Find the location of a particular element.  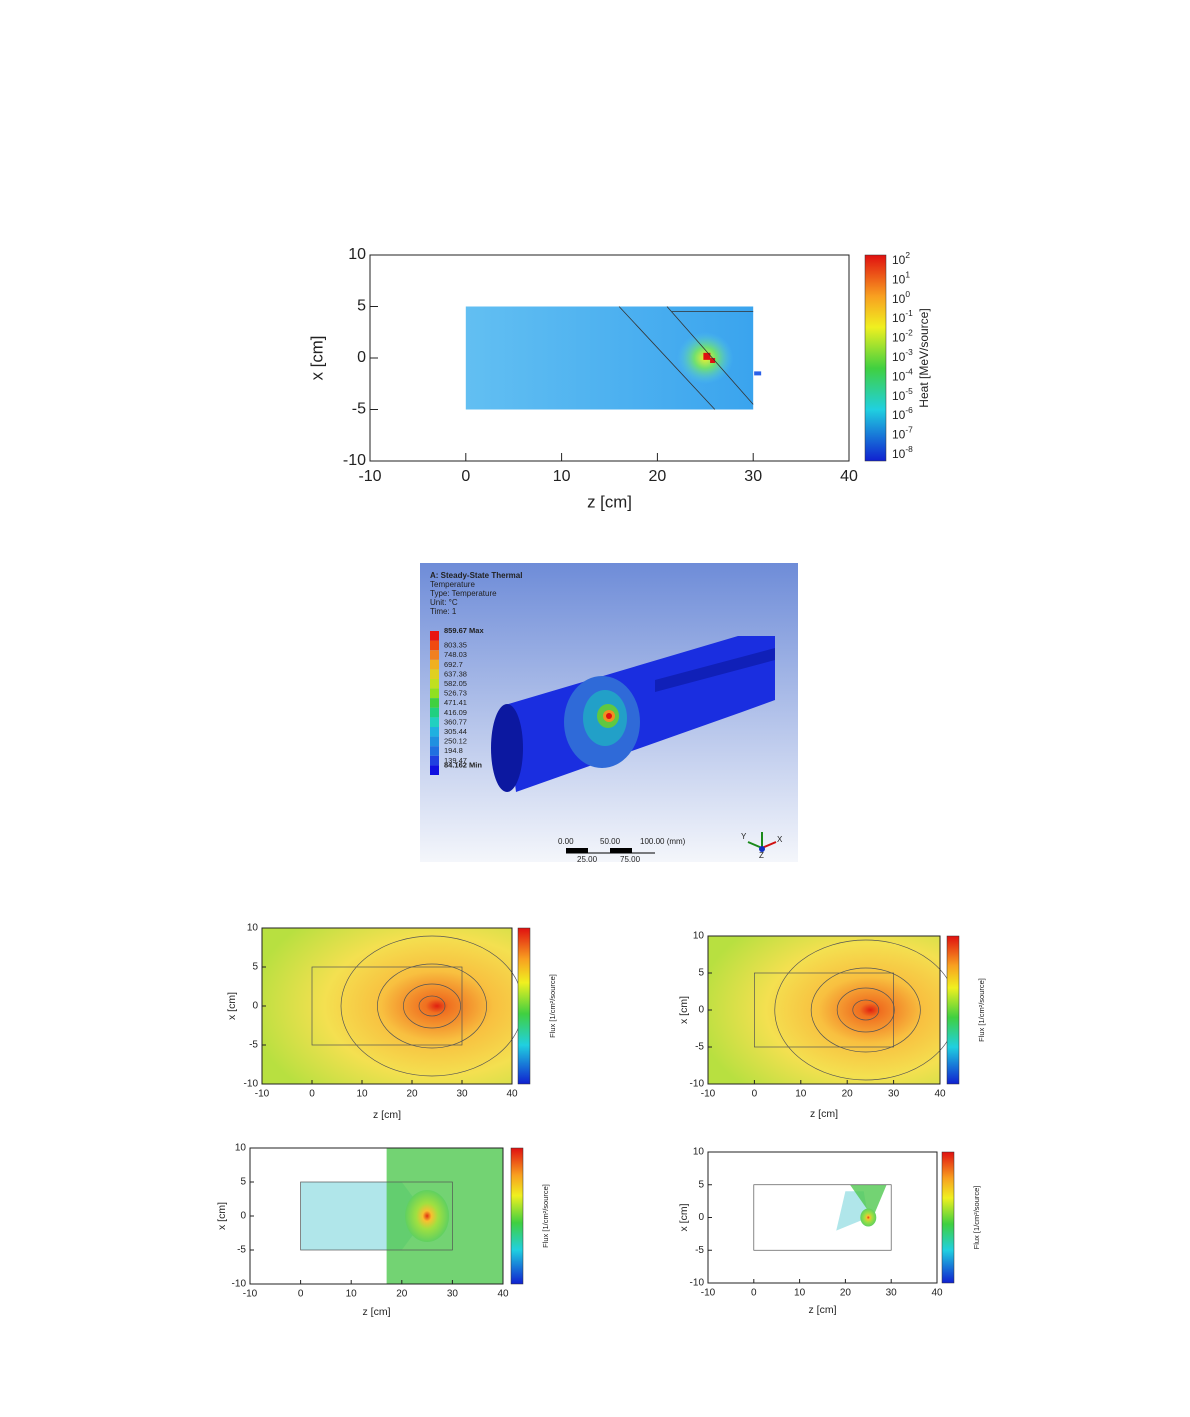

flux-wedge is located at coordinates (868, 1201).